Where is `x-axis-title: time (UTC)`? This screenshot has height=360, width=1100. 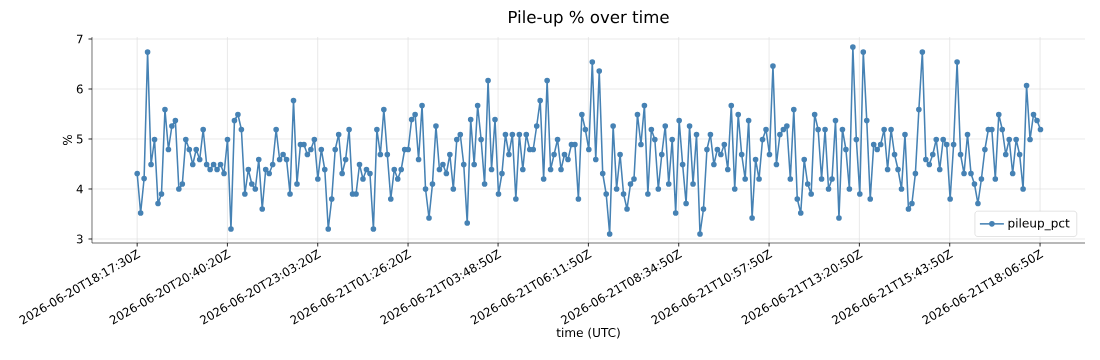
x-axis-title: time (UTC) is located at coordinates (588, 333).